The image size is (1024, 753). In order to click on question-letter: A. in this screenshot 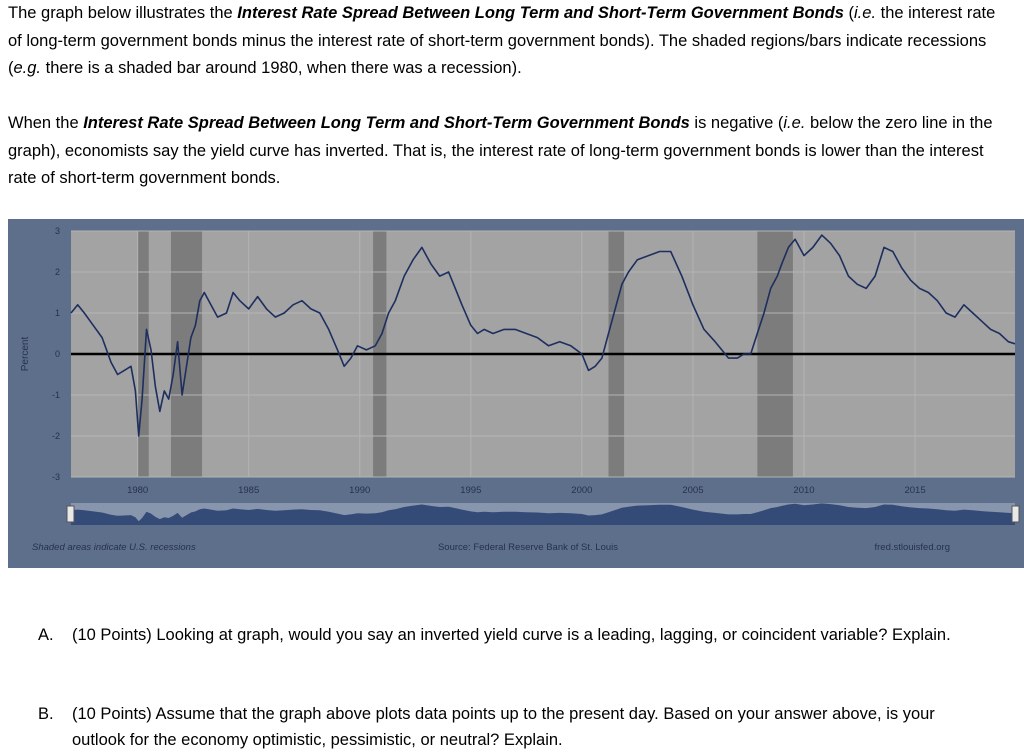, I will do `click(46, 635)`.